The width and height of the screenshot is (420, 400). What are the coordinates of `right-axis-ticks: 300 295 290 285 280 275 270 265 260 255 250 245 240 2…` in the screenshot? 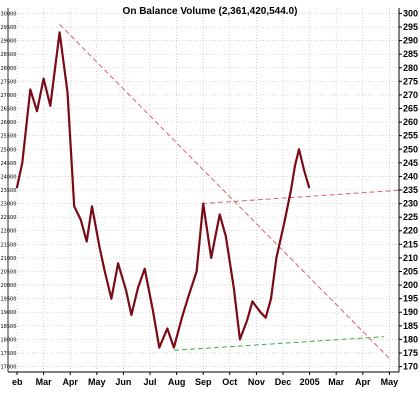 It's located at (408, 190).